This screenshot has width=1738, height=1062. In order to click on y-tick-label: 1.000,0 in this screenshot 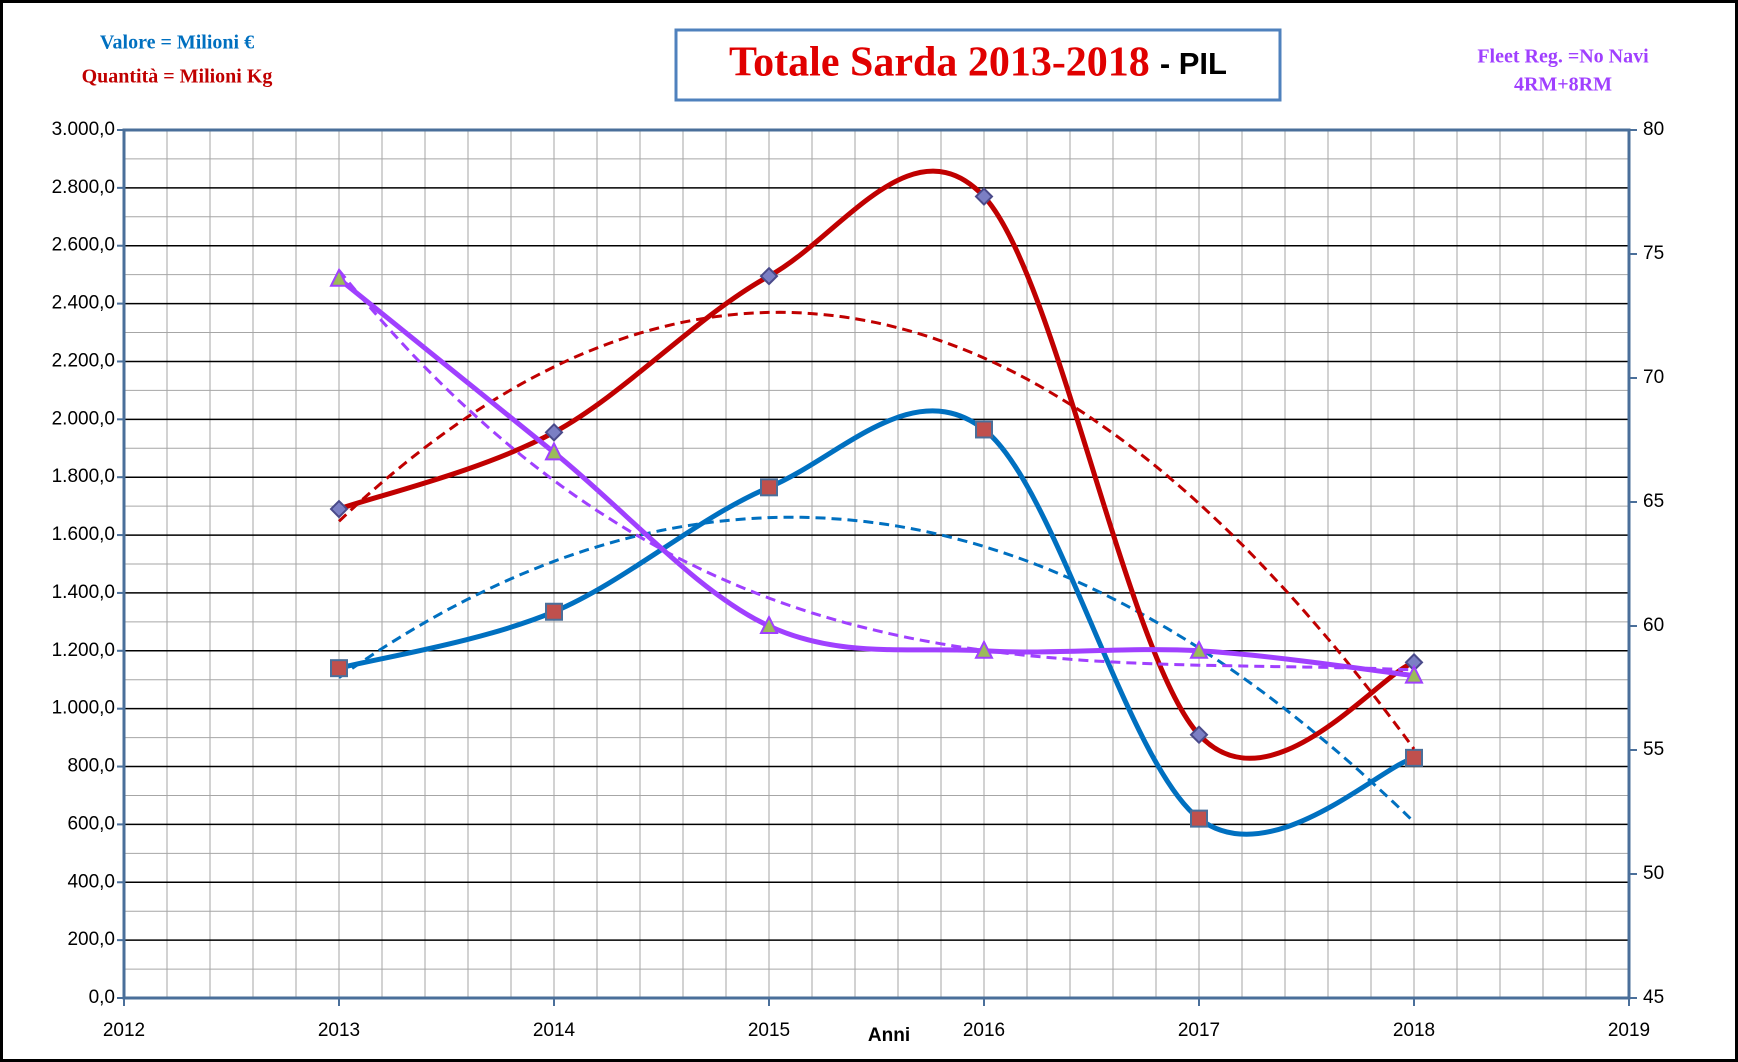, I will do `click(83, 708)`.